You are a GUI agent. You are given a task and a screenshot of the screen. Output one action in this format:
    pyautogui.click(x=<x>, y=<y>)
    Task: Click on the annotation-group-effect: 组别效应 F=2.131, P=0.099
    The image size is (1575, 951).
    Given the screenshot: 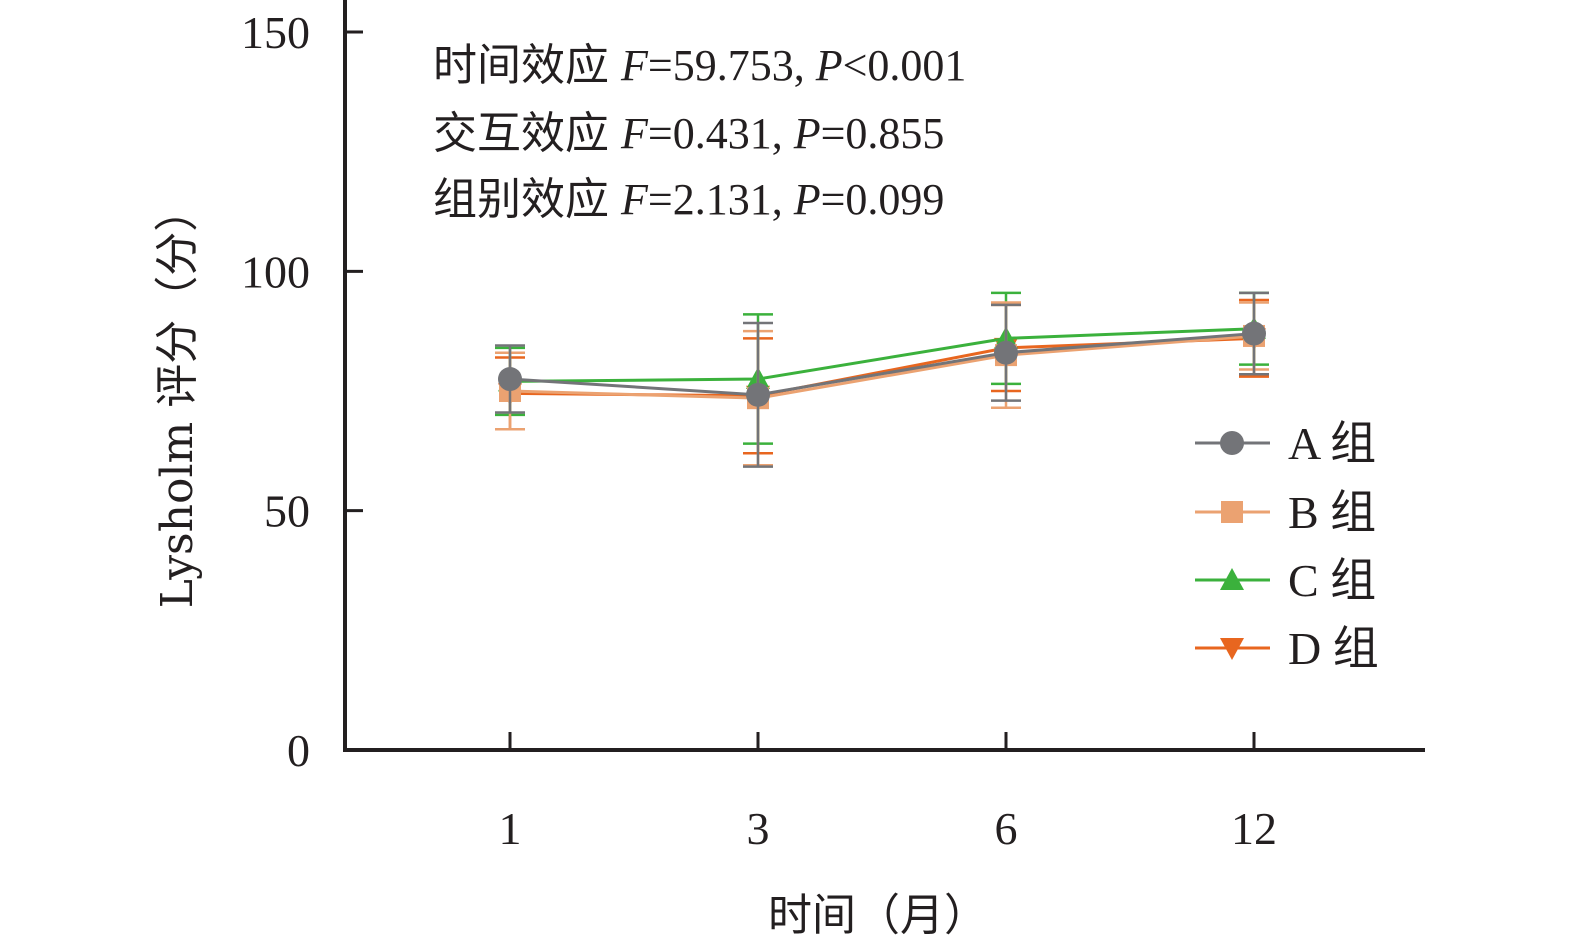 What is the action you would take?
    pyautogui.click(x=688, y=199)
    